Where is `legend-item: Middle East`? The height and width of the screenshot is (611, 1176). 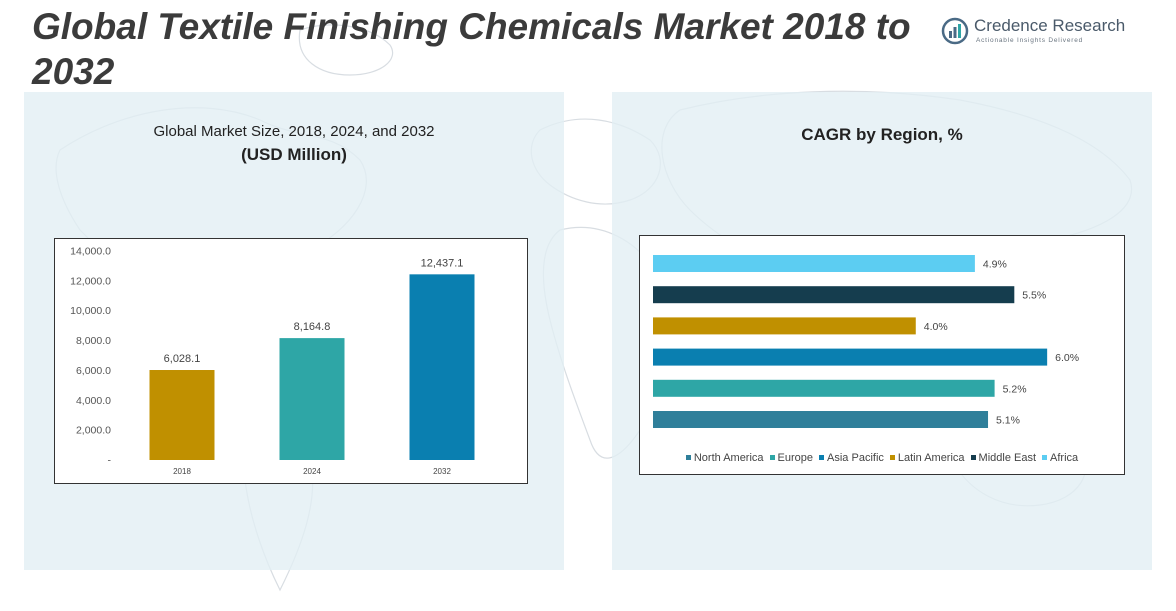
legend-item: Middle East is located at coordinates (1003, 458).